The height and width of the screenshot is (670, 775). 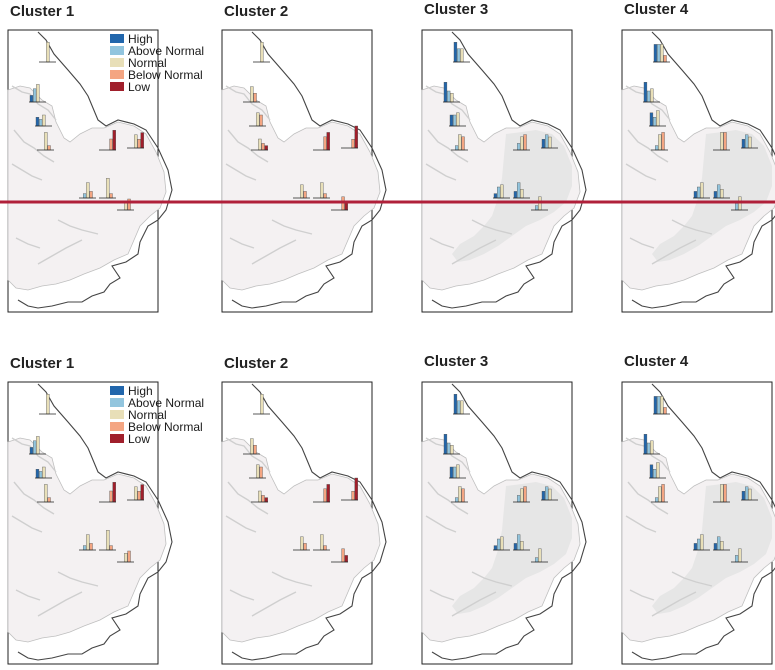 I want to click on panel-1: Cluster 1, so click(x=90, y=158).